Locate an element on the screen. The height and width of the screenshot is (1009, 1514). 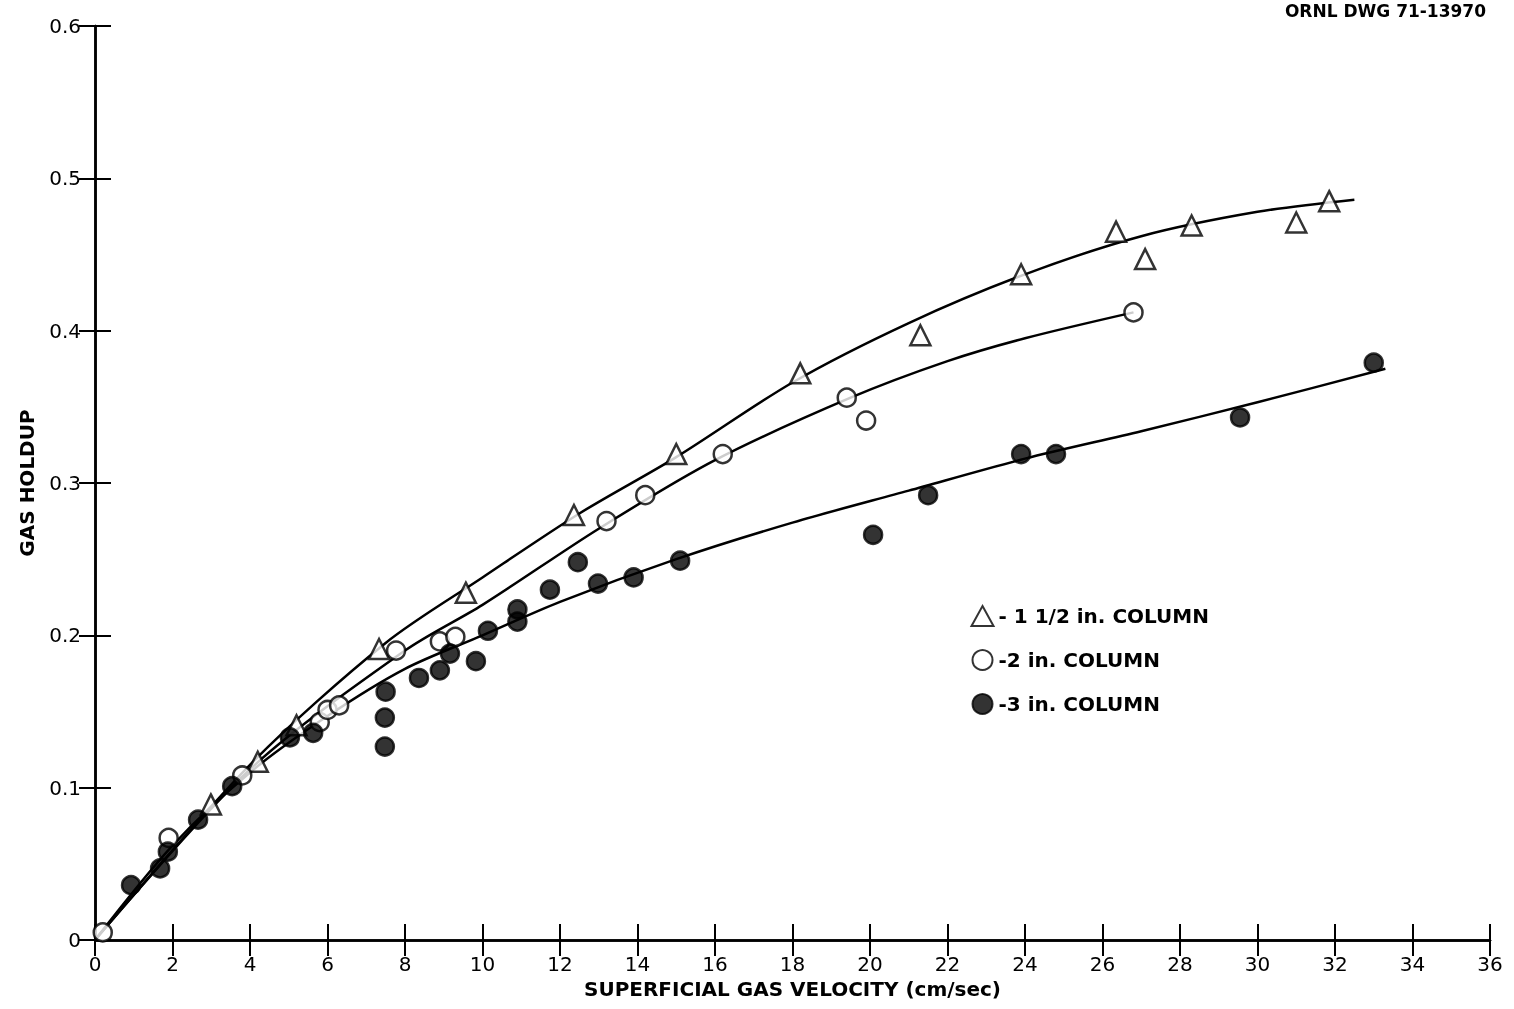
x-tick-label: 30 is located at coordinates (1257, 964).